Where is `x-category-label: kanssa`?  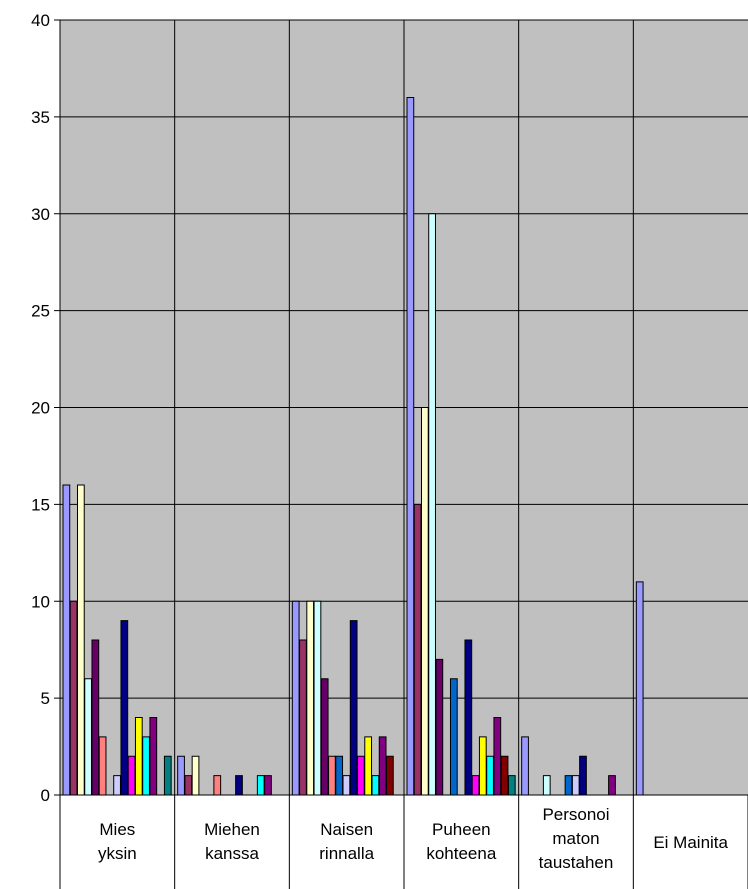
x-category-label: kanssa is located at coordinates (232, 853).